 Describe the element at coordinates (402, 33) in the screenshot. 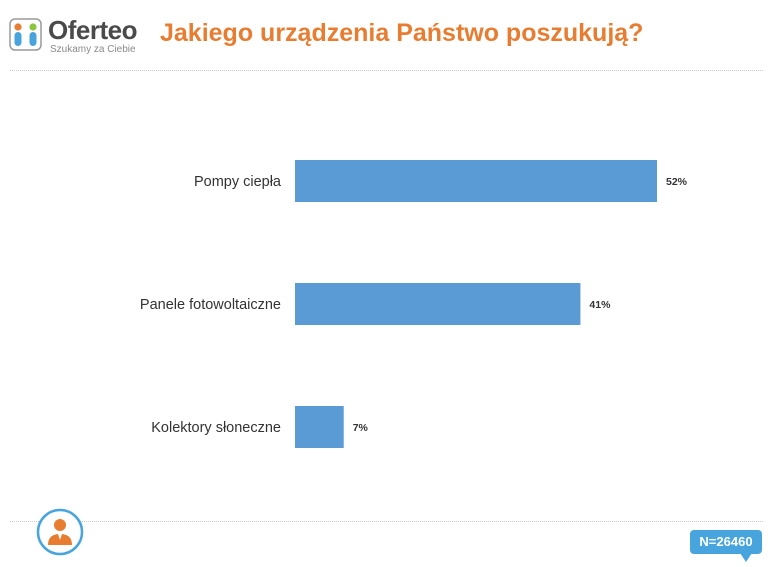

I see `page-title: Jakiego urządzenia Państwo poszukują?` at that location.